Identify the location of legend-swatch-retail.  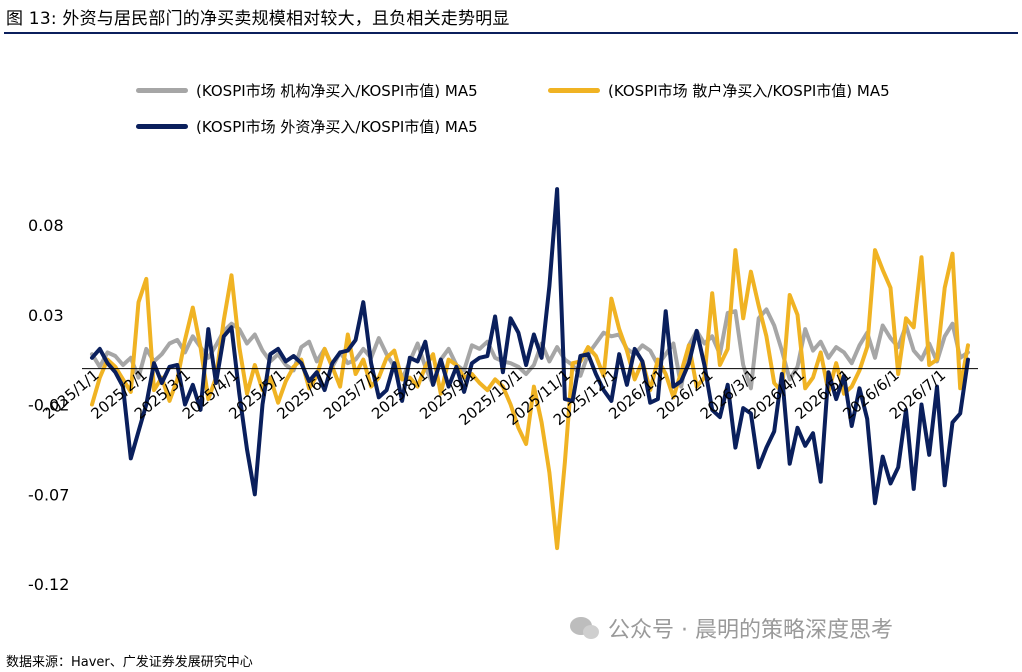
(574, 90).